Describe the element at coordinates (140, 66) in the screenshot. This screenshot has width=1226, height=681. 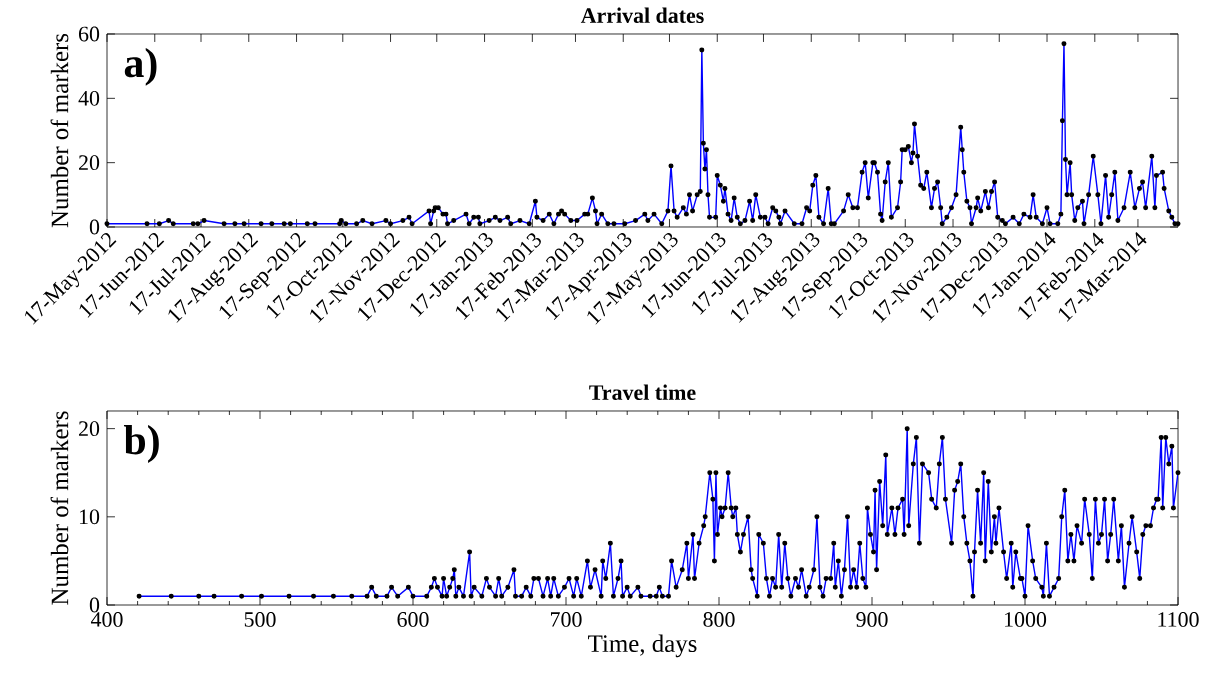
I see `annotation: a)` at that location.